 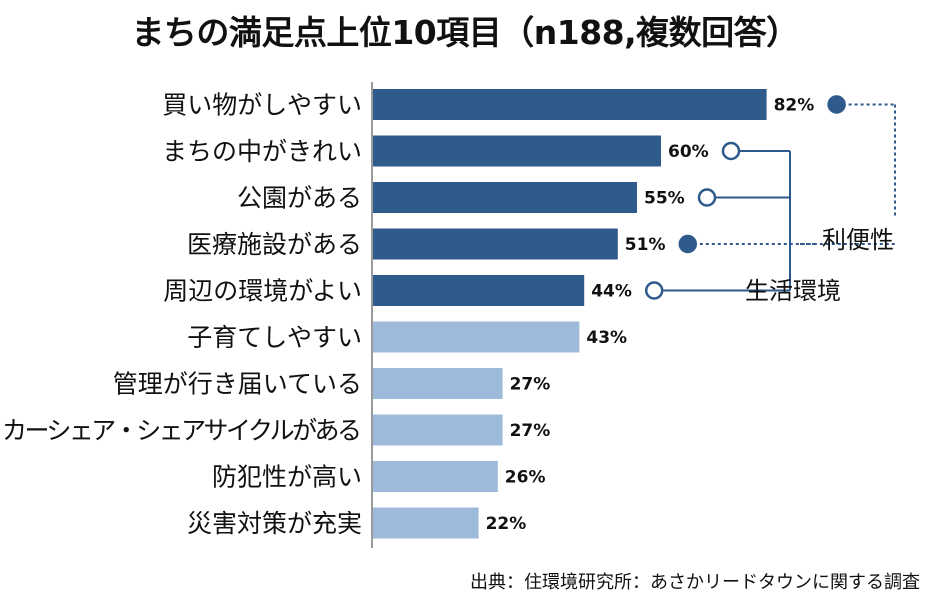 What do you see at coordinates (274, 337) in the screenshot?
I see `category-label: 子育てしやすい` at bounding box center [274, 337].